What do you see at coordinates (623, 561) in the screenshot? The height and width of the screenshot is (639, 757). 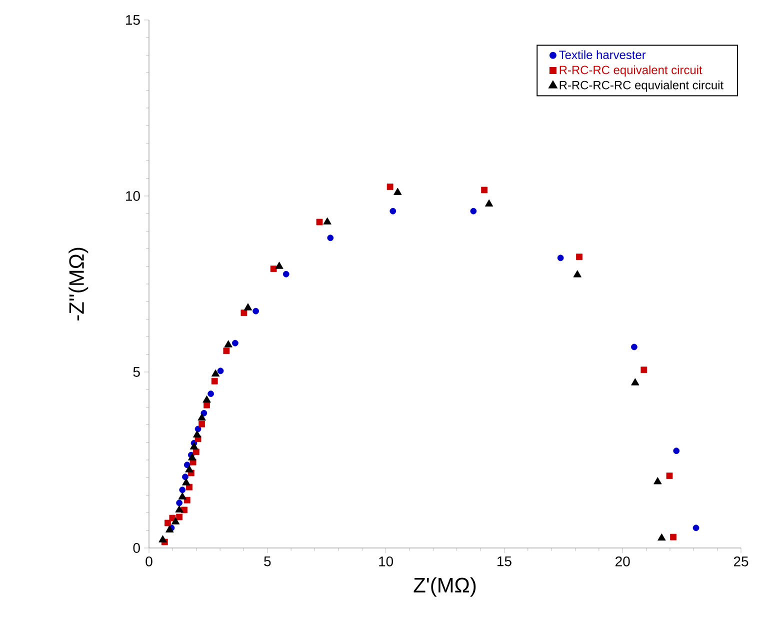 I see `x-tick-label: 20` at bounding box center [623, 561].